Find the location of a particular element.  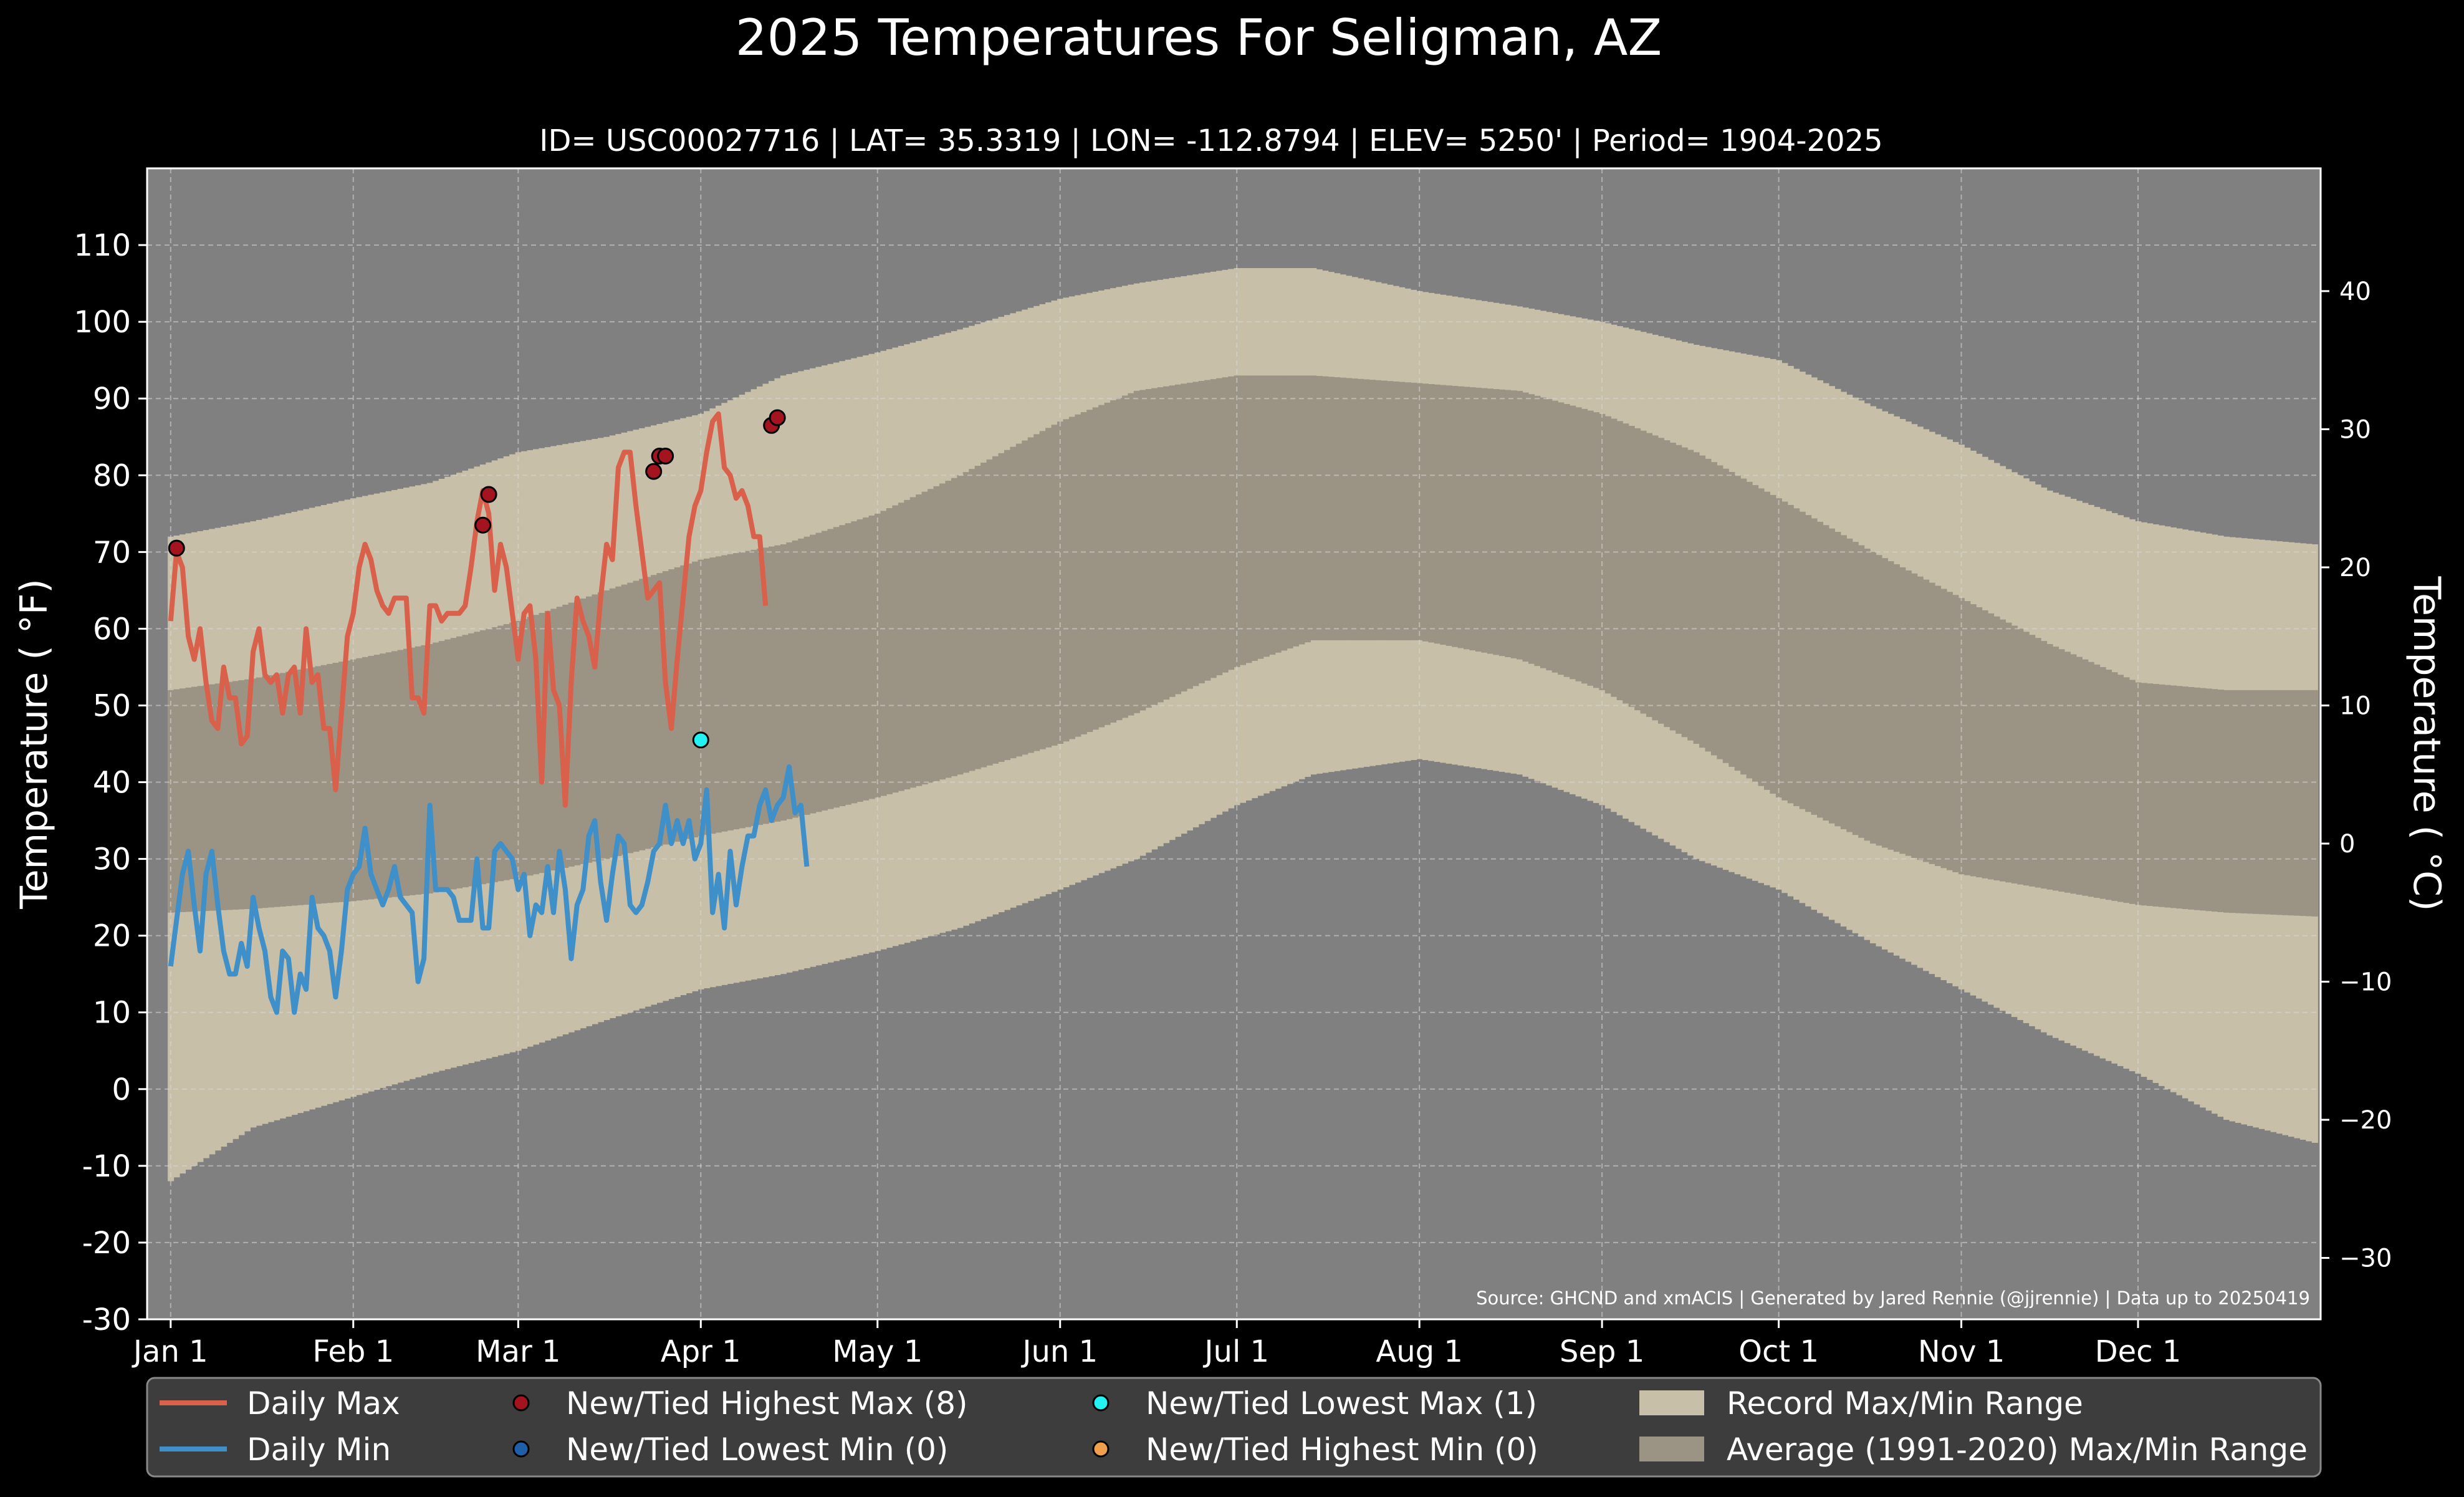

x-tick-label: Jul 1 is located at coordinates (1235, 1351).